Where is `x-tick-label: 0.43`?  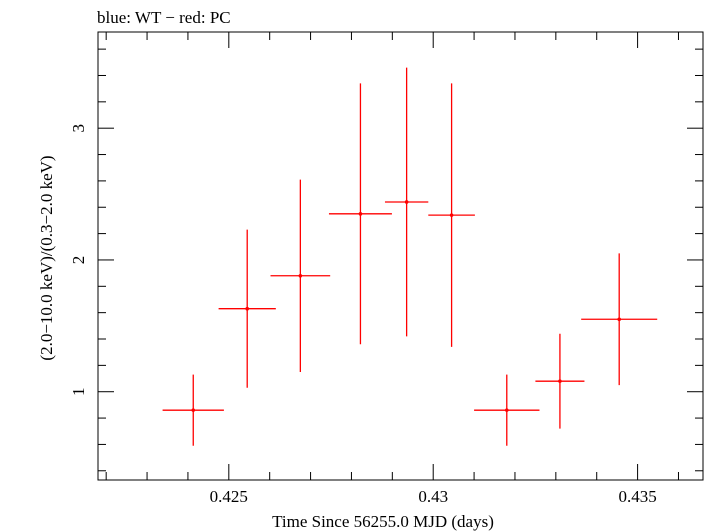
x-tick-label: 0.43 is located at coordinates (433, 496).